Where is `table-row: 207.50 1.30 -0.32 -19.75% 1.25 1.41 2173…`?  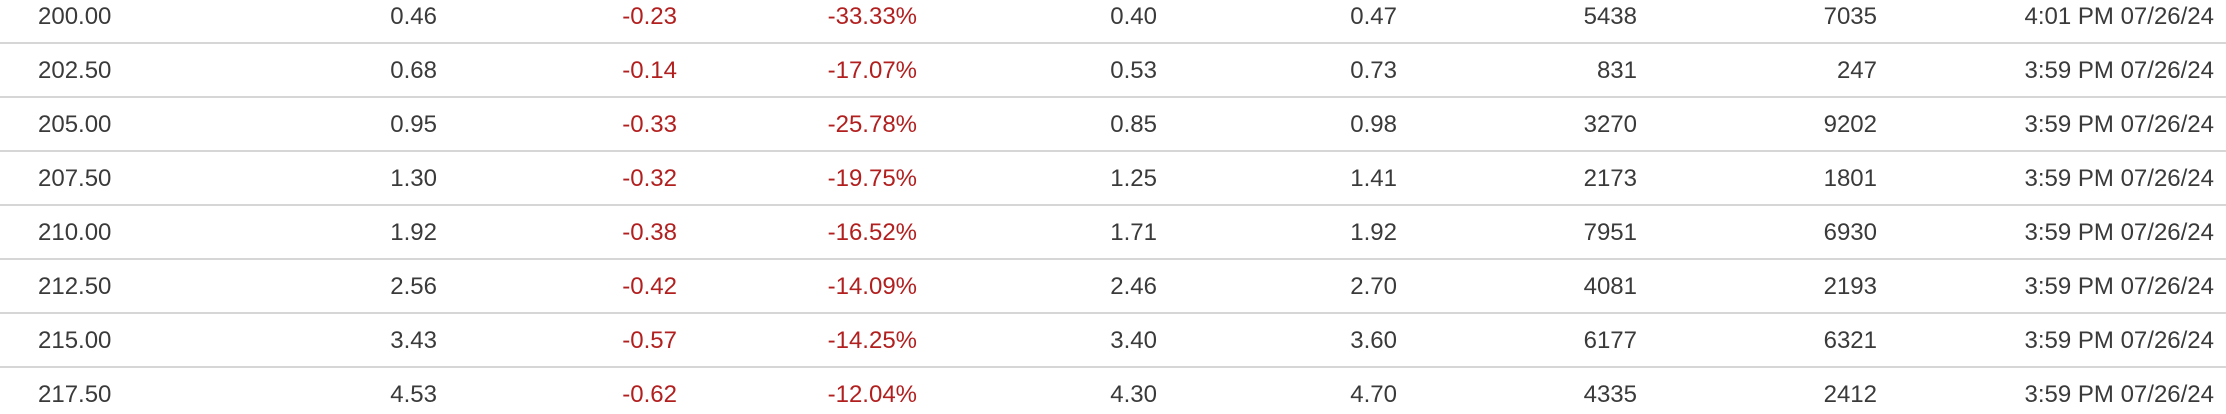
table-row: 207.50 1.30 -0.32 -19.75% 1.25 1.41 2173… is located at coordinates (1113, 179).